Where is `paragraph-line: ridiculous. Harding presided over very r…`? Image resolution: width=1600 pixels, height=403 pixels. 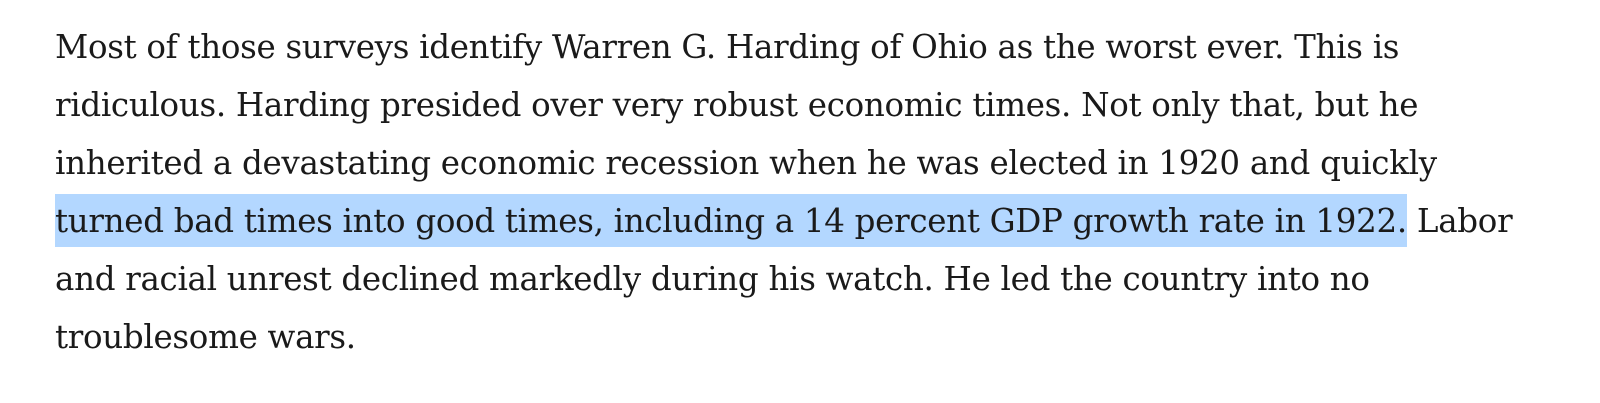
paragraph-line: ridiculous. Harding presided over very r… is located at coordinates (737, 105).